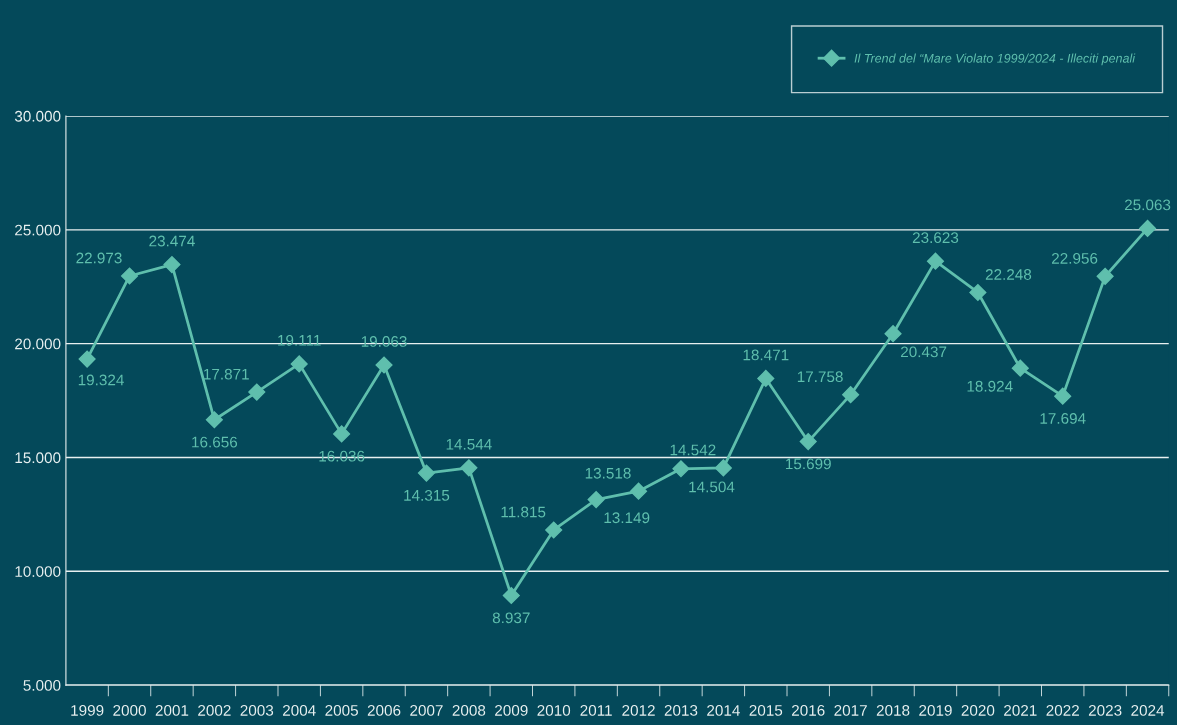  What do you see at coordinates (172, 241) in the screenshot?
I see `data-label: 23.474` at bounding box center [172, 241].